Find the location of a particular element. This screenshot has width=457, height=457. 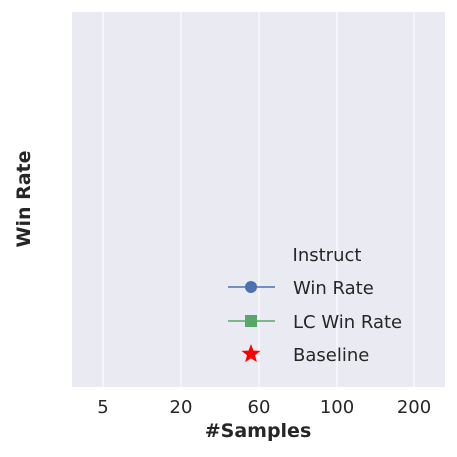

x-tick-label: 100 is located at coordinates (337, 407).